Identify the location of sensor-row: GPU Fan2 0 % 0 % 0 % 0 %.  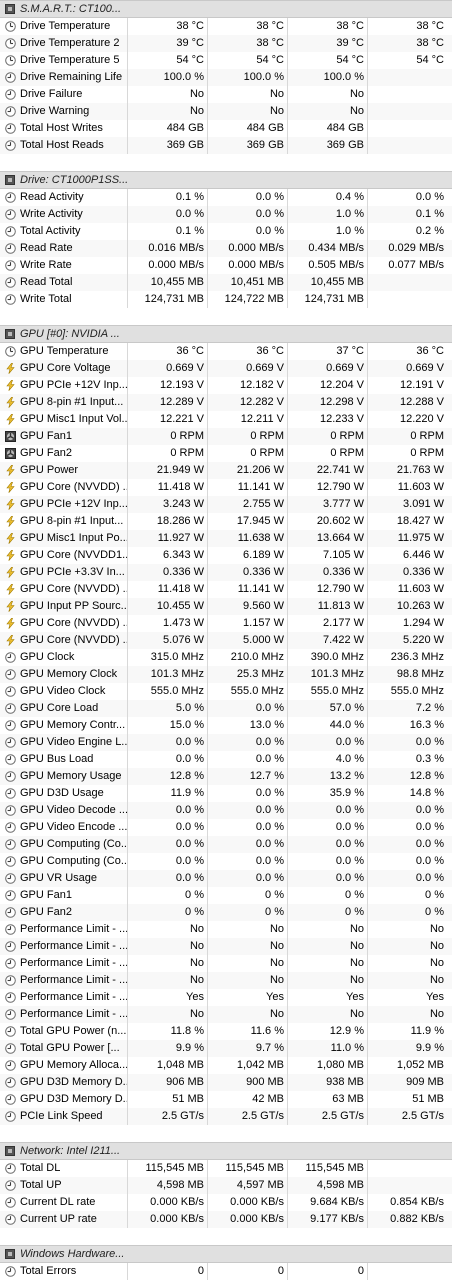
(226, 912).